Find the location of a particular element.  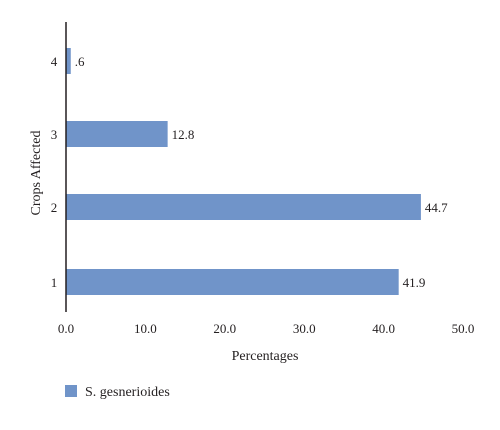

data-label-crop-4: .6 is located at coordinates (80, 61).